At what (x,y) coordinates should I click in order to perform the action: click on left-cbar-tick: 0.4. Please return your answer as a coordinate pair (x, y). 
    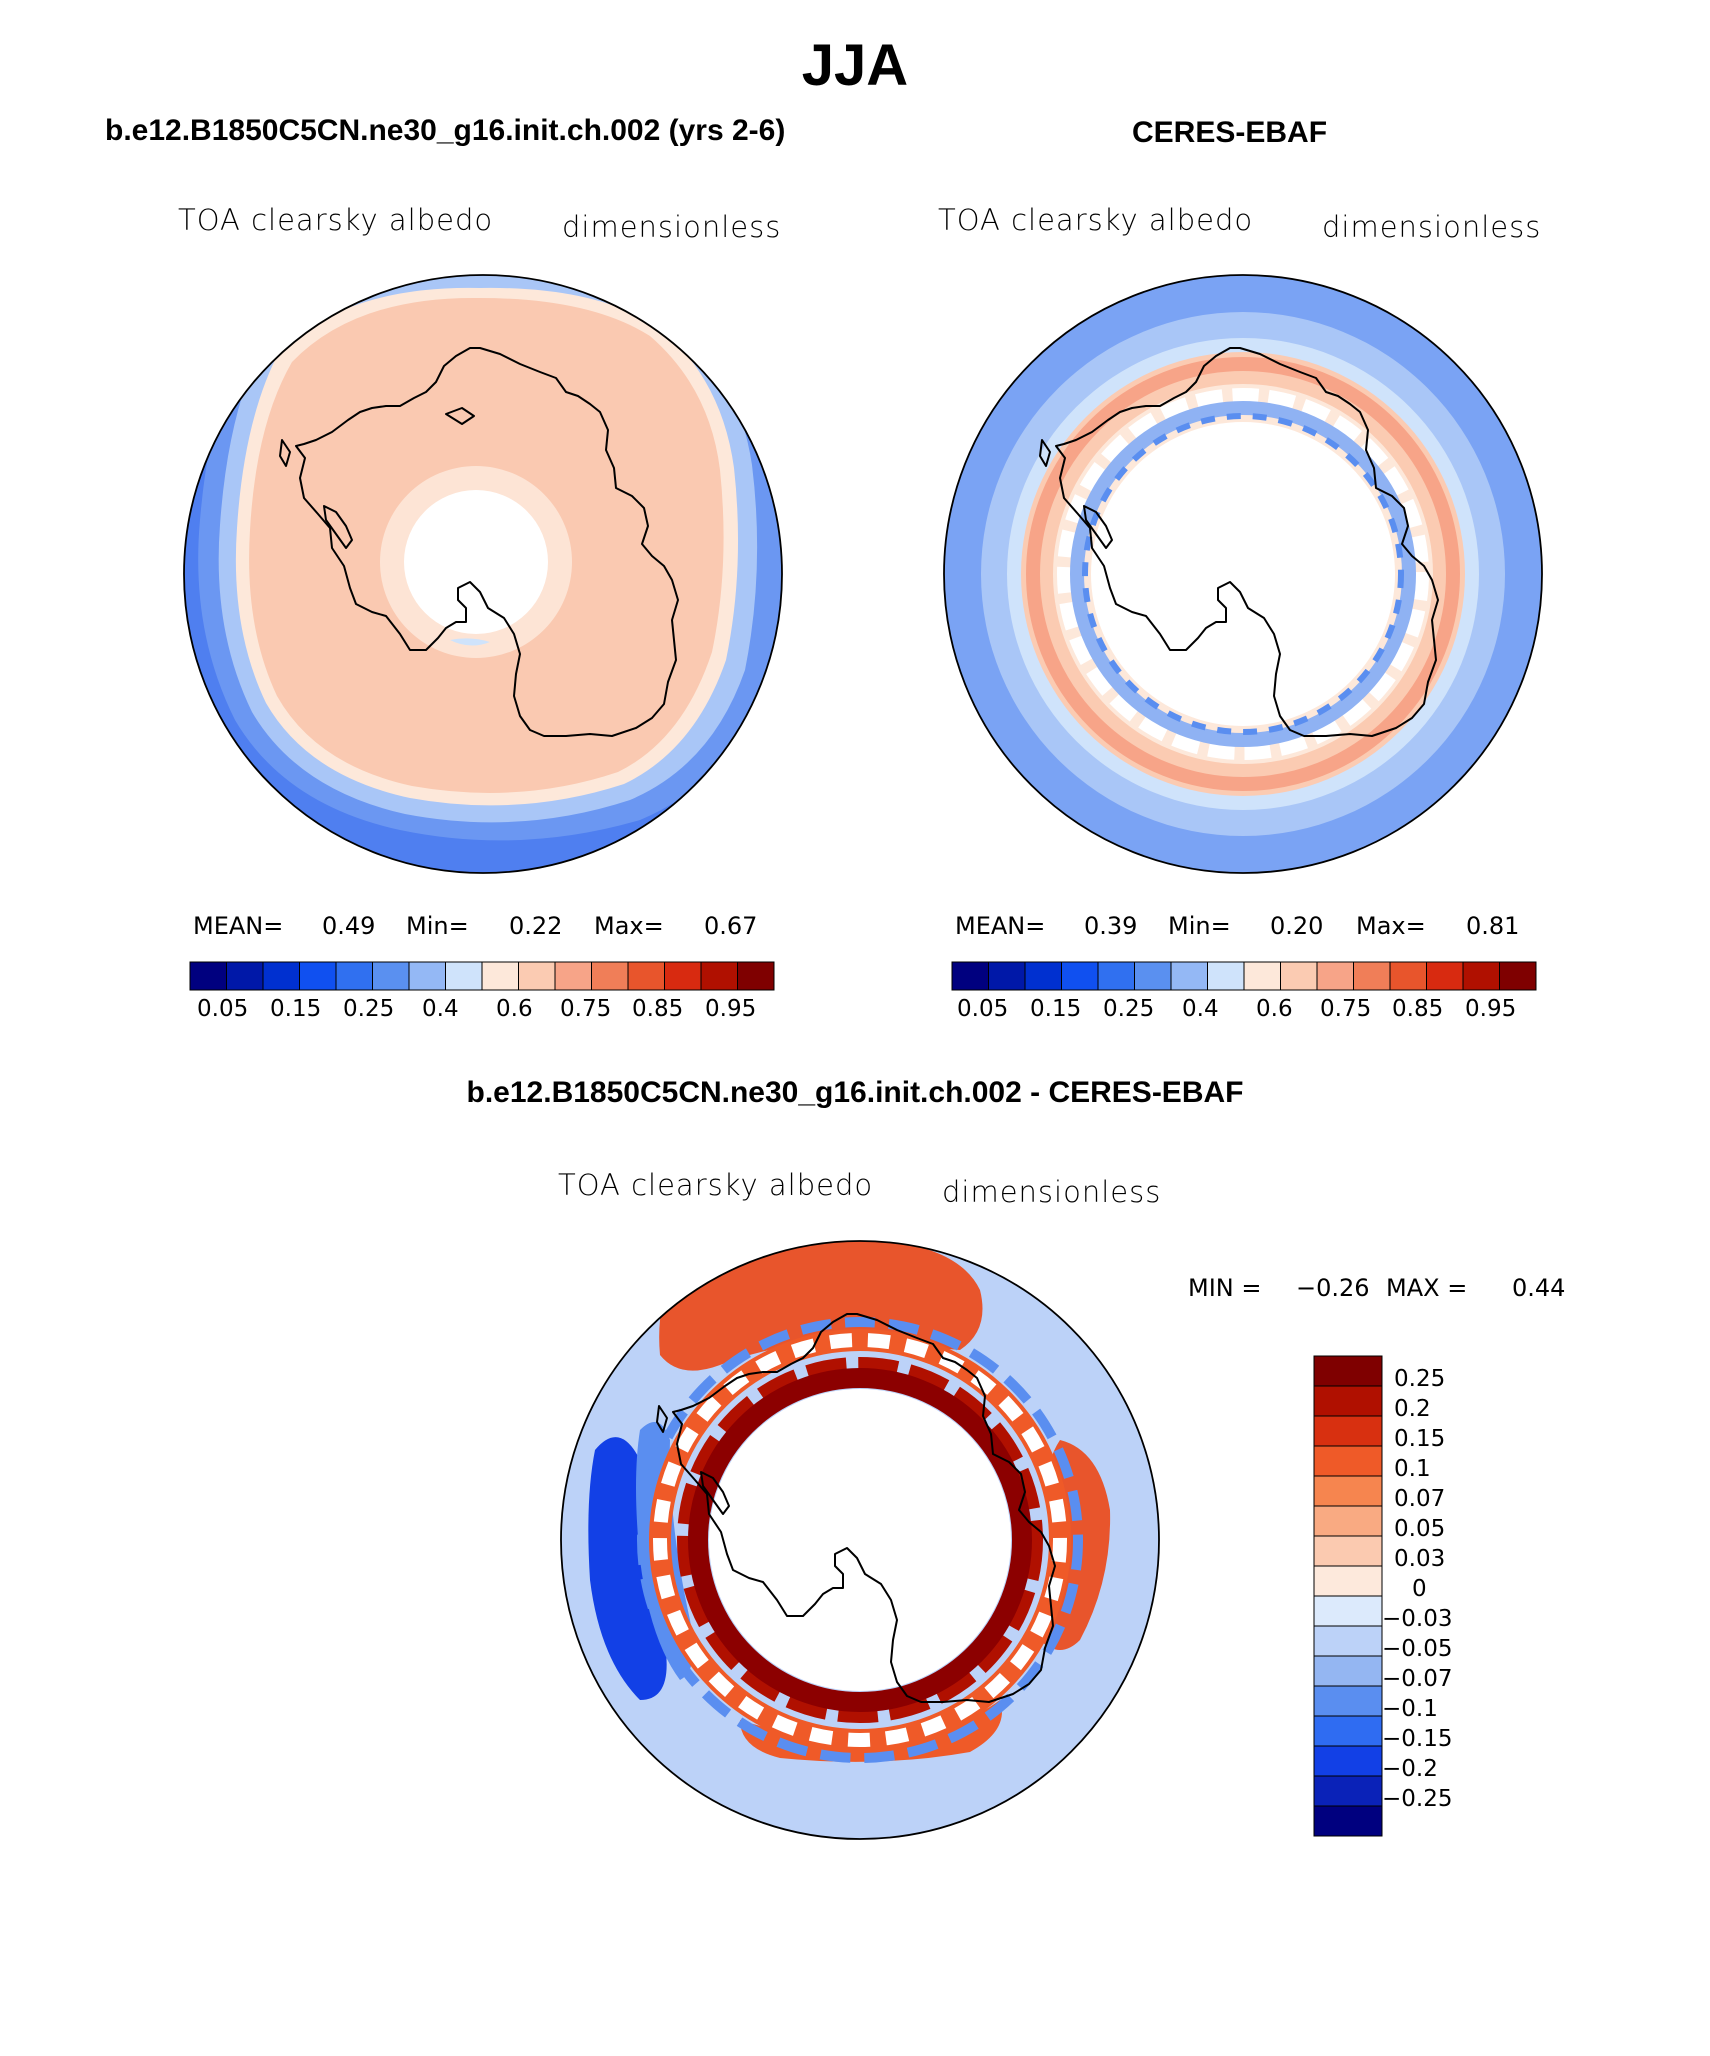
    Looking at the image, I should click on (440, 1009).